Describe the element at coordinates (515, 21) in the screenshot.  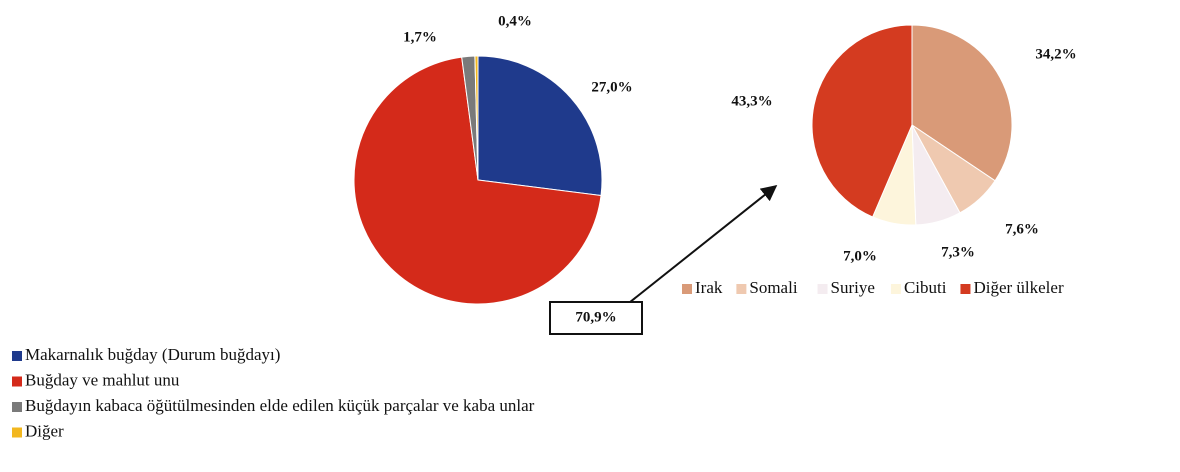
I see `data-label: 0,4%` at that location.